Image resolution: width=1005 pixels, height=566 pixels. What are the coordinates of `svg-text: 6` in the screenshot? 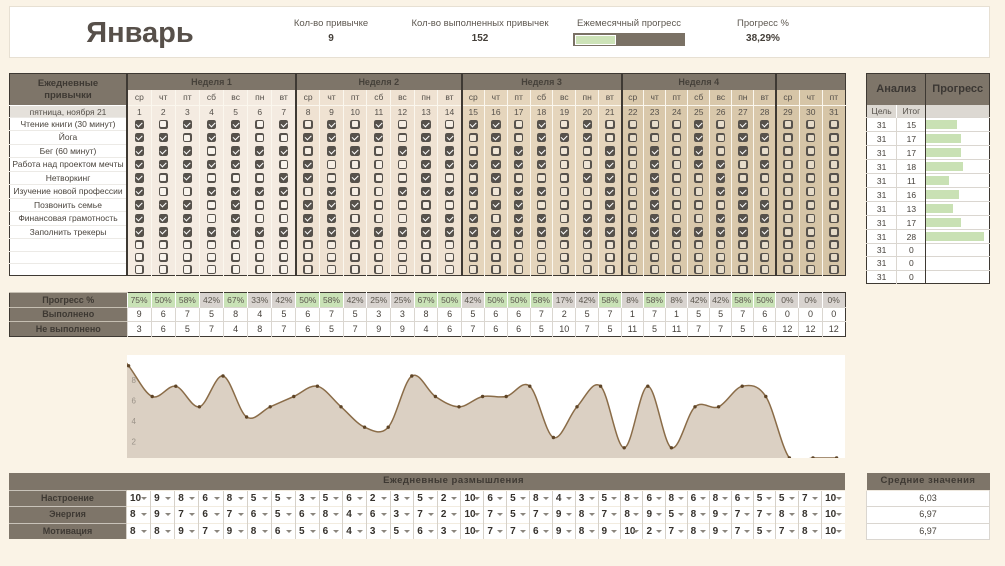 It's located at (134, 400).